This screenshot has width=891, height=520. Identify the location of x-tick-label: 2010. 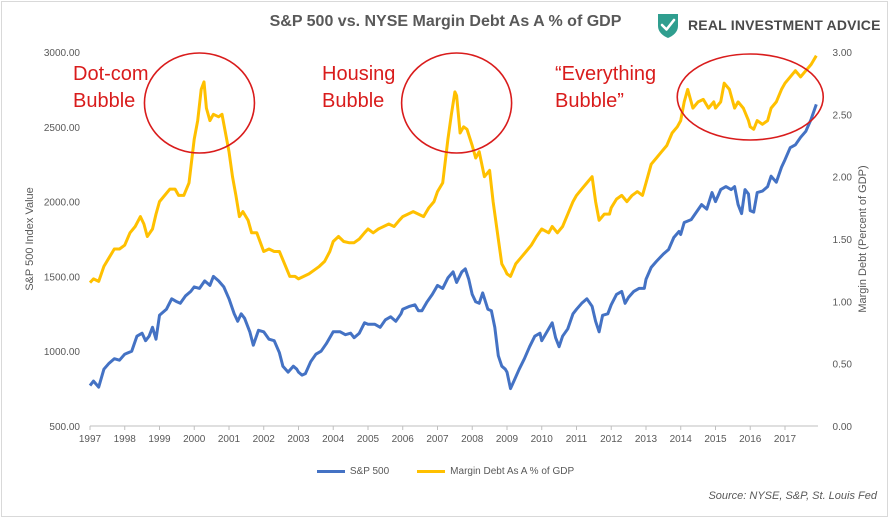
(542, 439).